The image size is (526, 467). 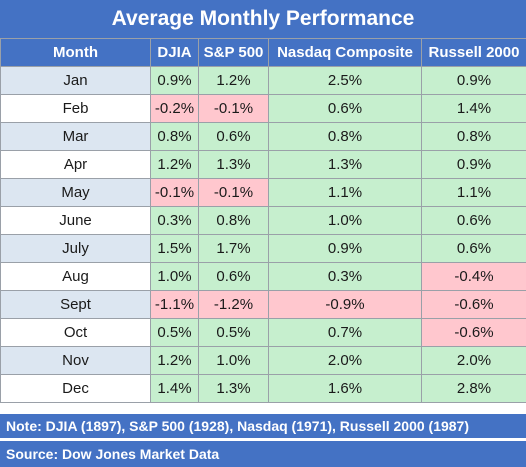 I want to click on nasdaq-cell: 0.9%, so click(x=345, y=248).